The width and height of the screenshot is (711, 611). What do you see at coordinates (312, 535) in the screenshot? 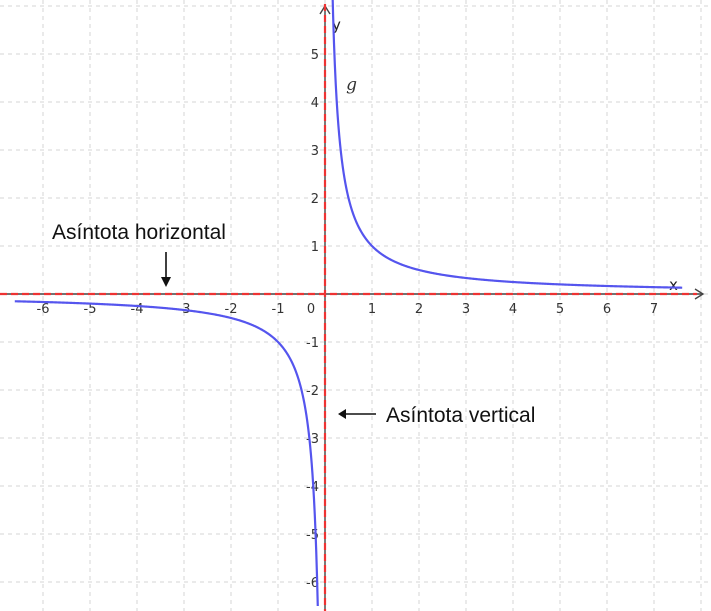
I see `y-tick-label: -5` at bounding box center [312, 535].